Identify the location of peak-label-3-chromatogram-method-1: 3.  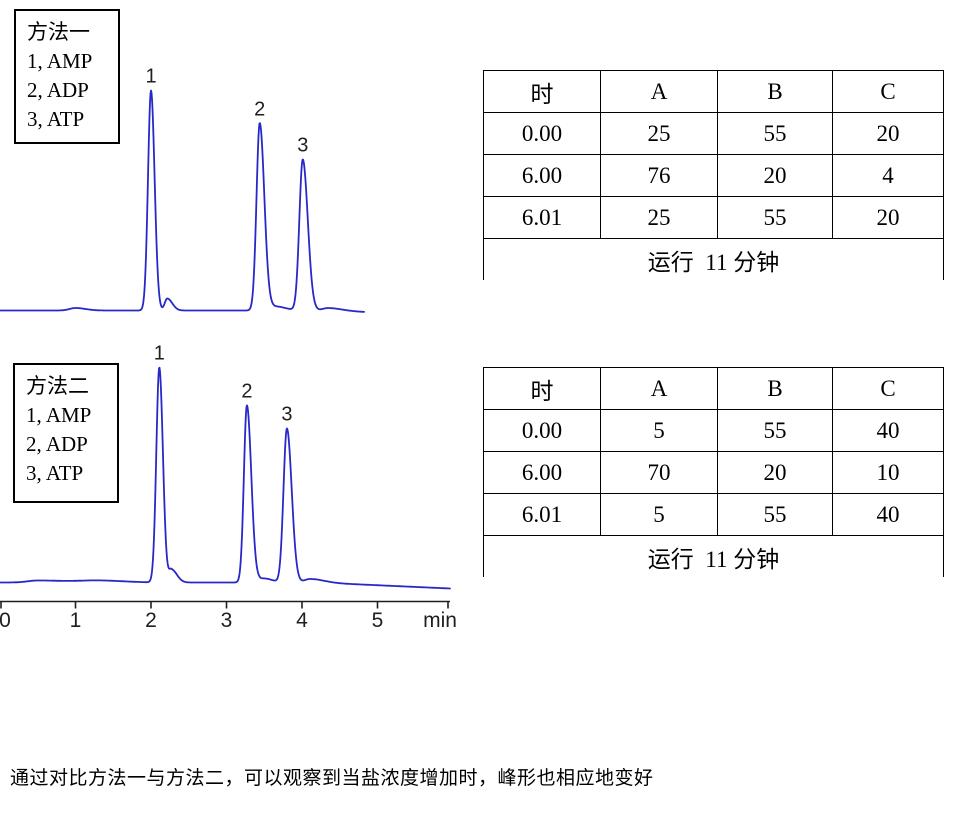
(302, 146).